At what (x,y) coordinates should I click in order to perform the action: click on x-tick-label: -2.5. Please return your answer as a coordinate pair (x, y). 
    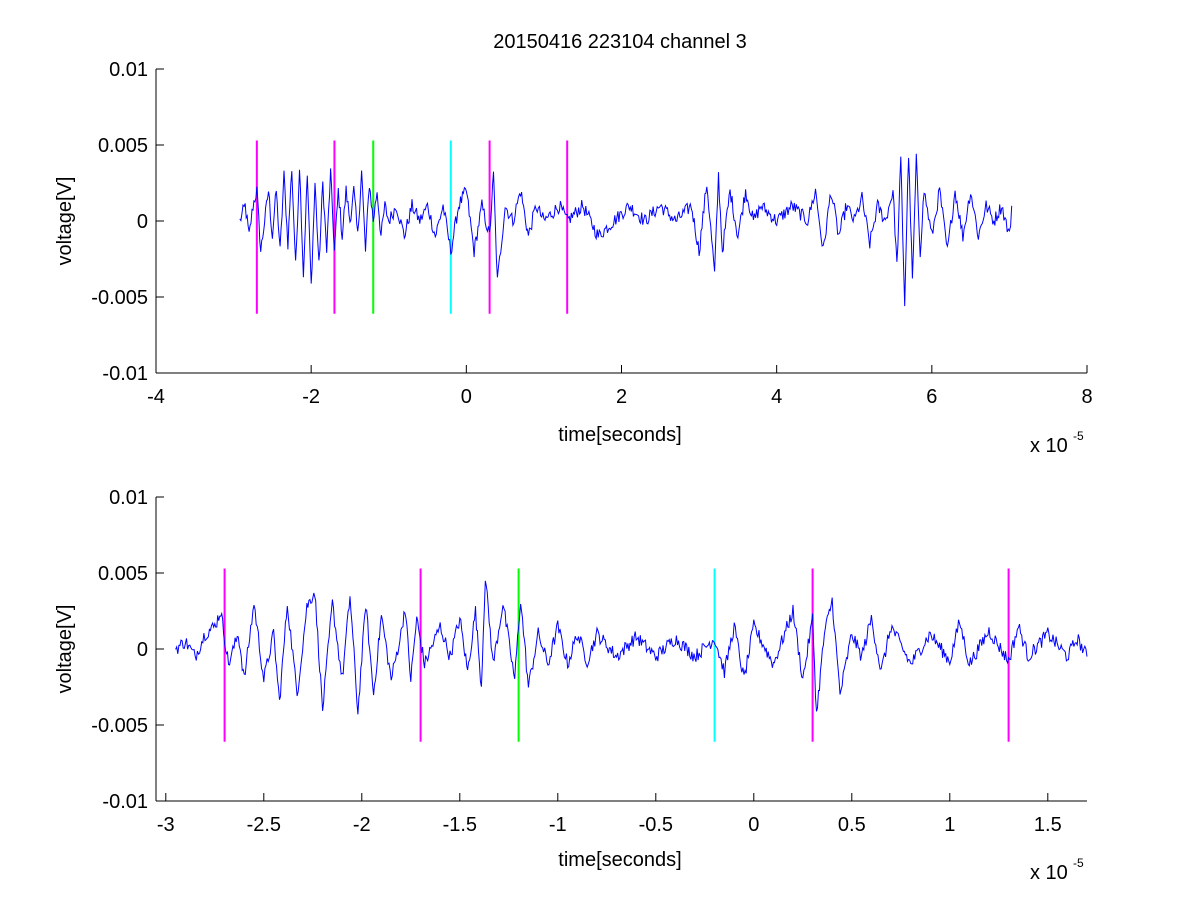
    Looking at the image, I should click on (264, 825).